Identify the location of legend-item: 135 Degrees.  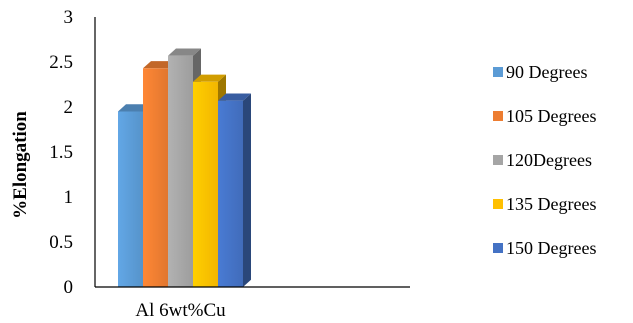
(544, 204).